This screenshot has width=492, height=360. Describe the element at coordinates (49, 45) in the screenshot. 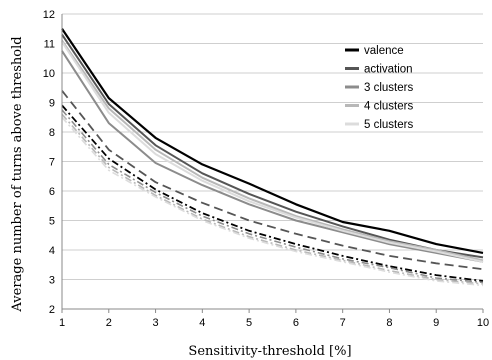

I see `y-tick-label: 11` at that location.